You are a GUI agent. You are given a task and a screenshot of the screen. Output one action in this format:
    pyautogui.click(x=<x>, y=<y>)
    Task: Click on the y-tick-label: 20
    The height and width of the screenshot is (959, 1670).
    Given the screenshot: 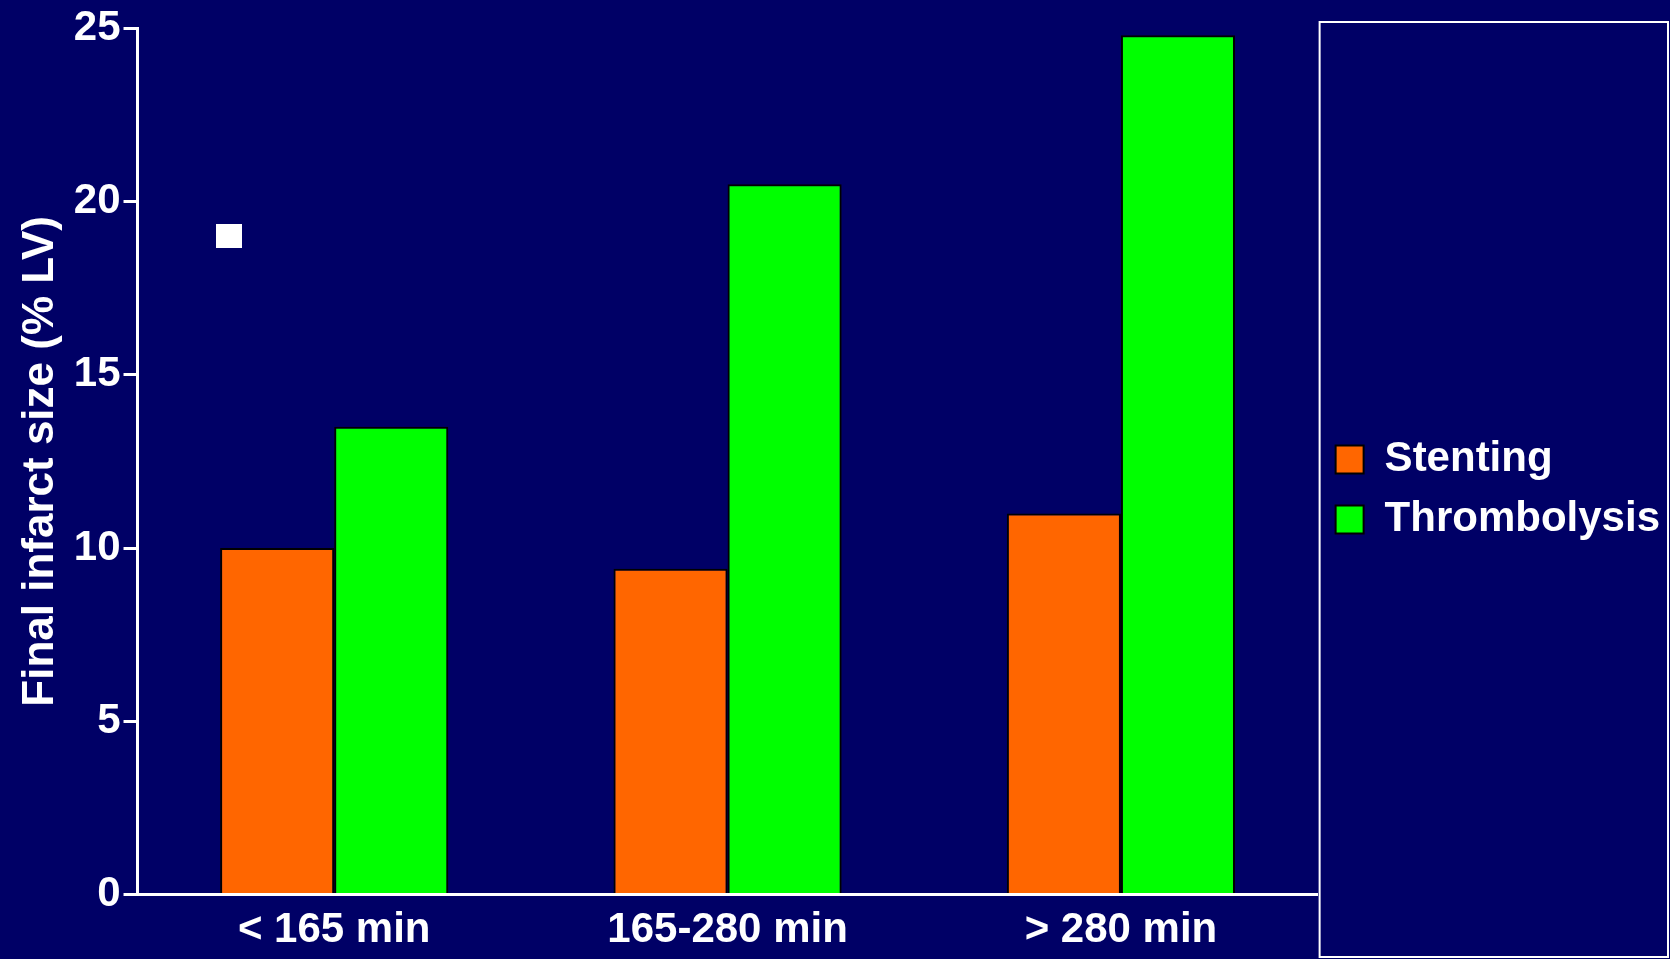 What is the action you would take?
    pyautogui.click(x=97, y=199)
    